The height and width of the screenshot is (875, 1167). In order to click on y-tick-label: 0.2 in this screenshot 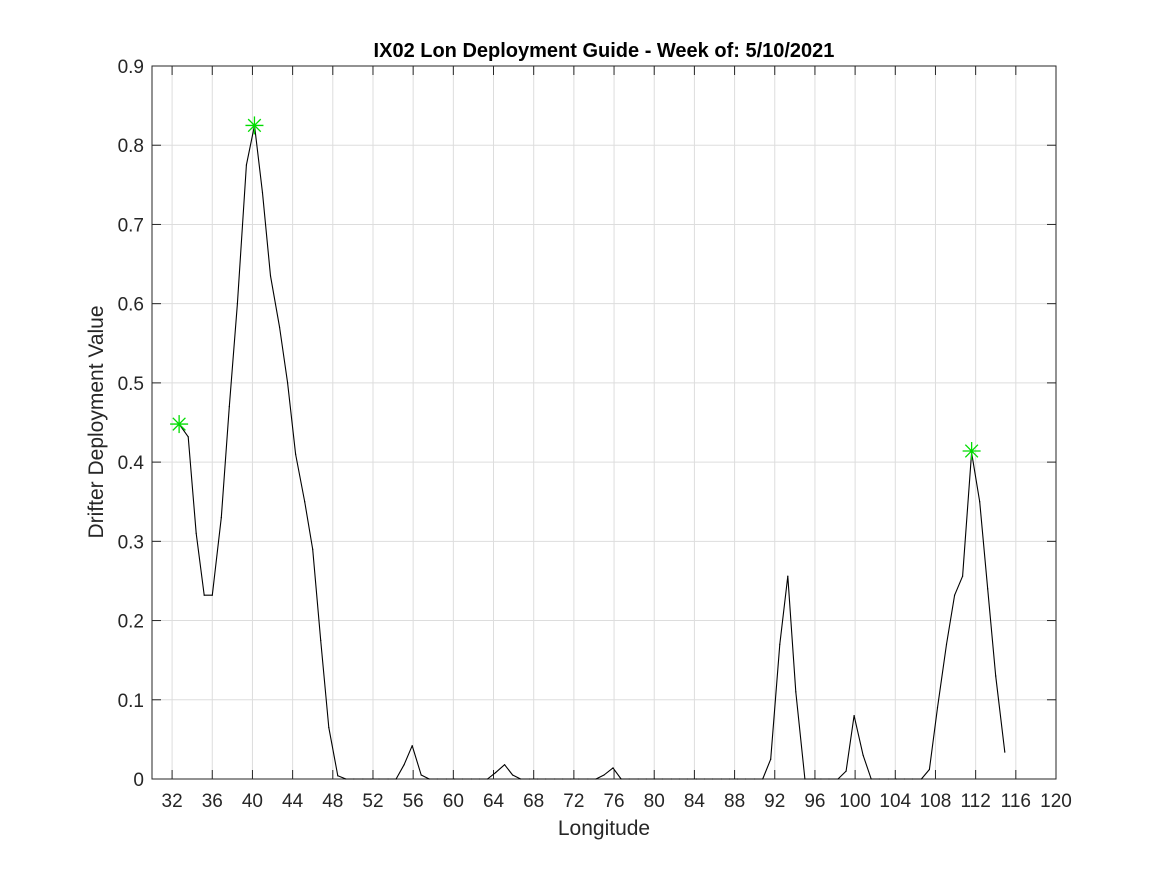, I will do `click(131, 622)`.